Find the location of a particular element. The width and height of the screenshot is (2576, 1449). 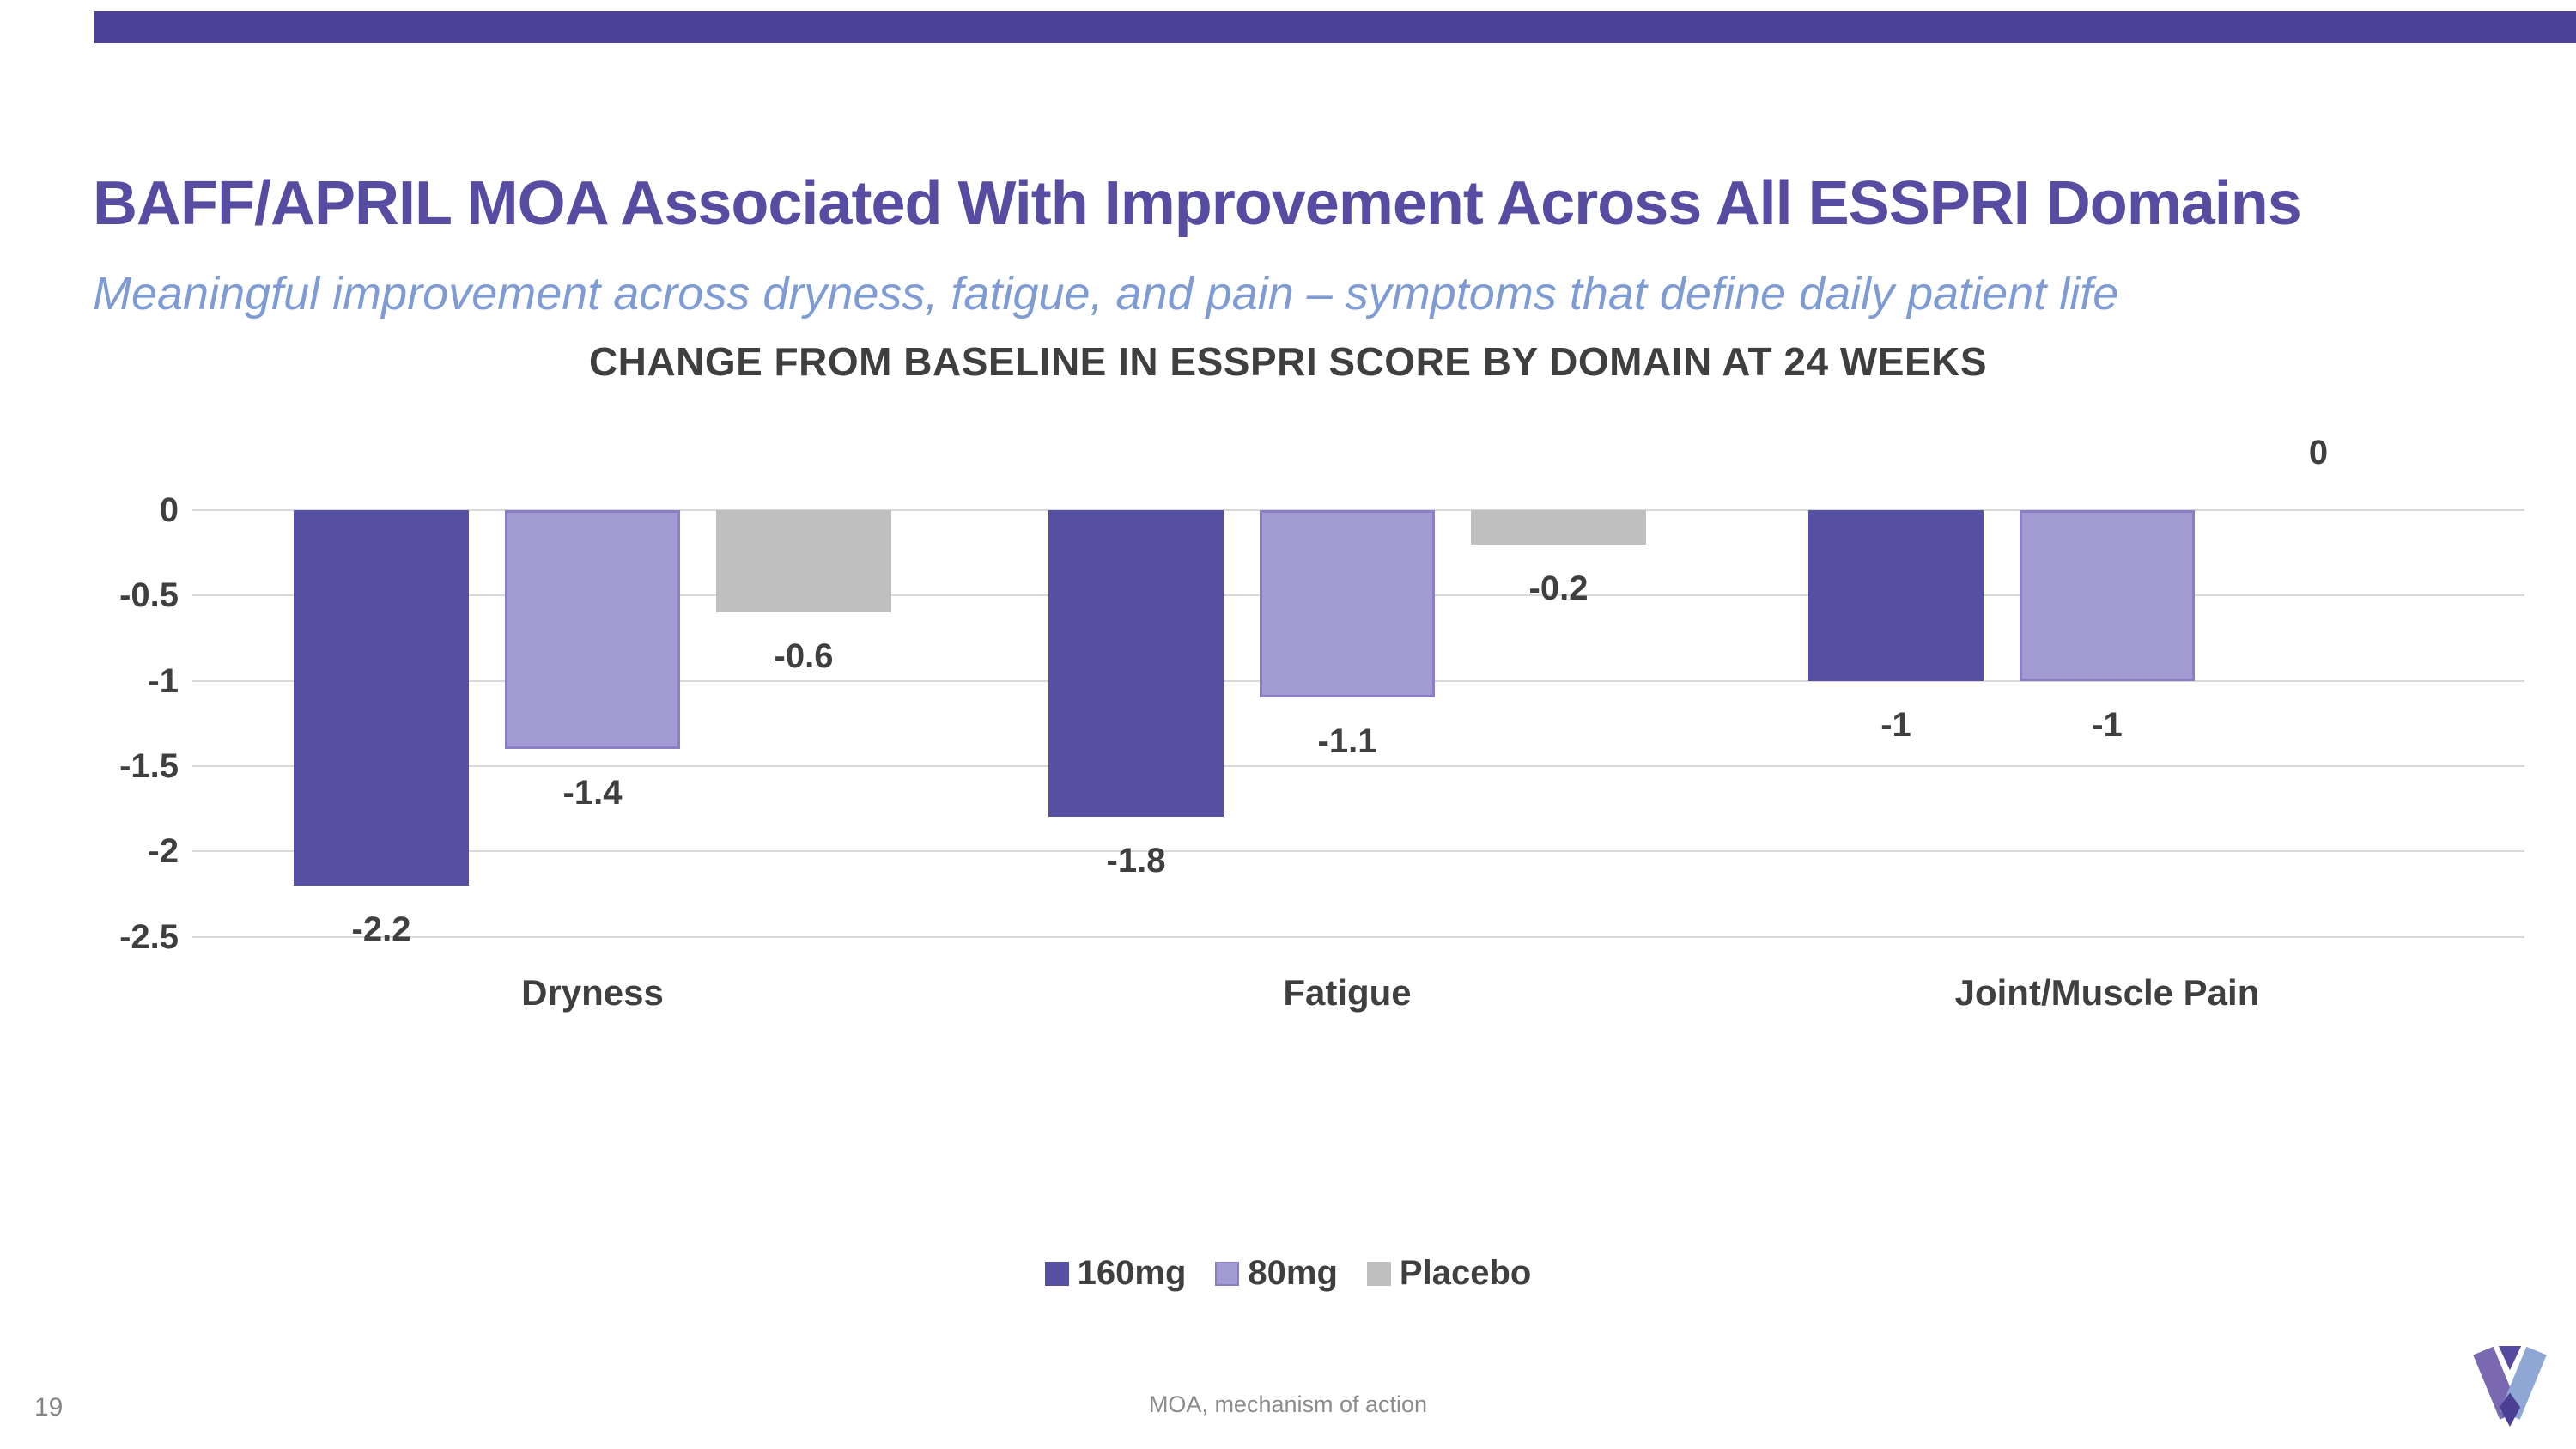

bar-Placebo-Fatigue is located at coordinates (1558, 527).